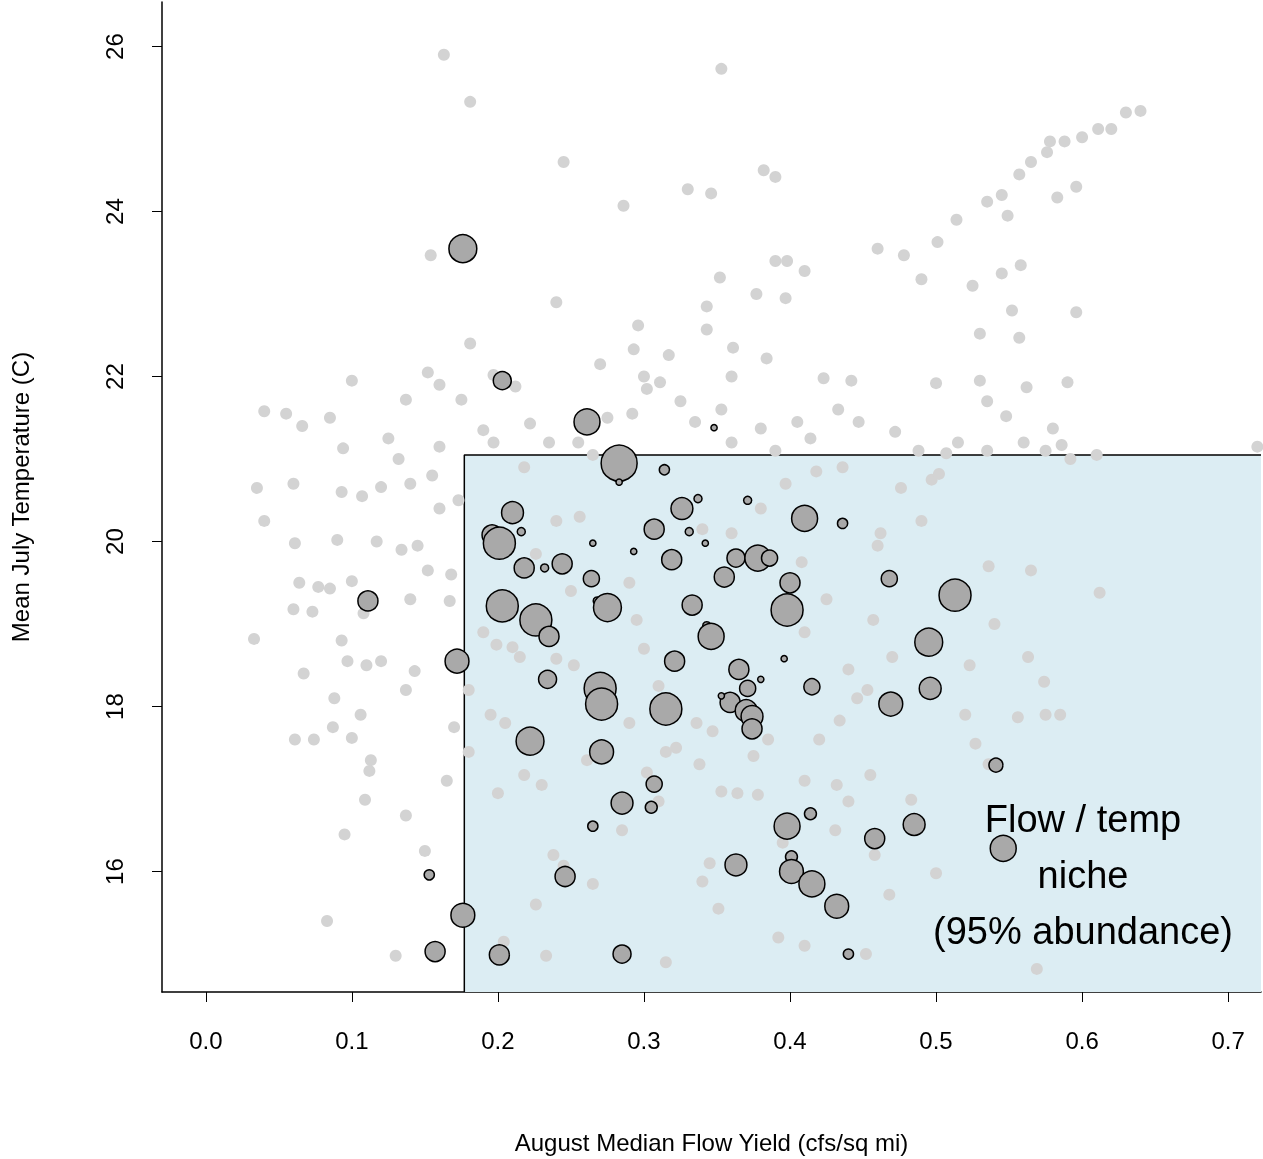 Image resolution: width=1263 pixels, height=1159 pixels. I want to click on y-tick-label: 20, so click(114, 541).